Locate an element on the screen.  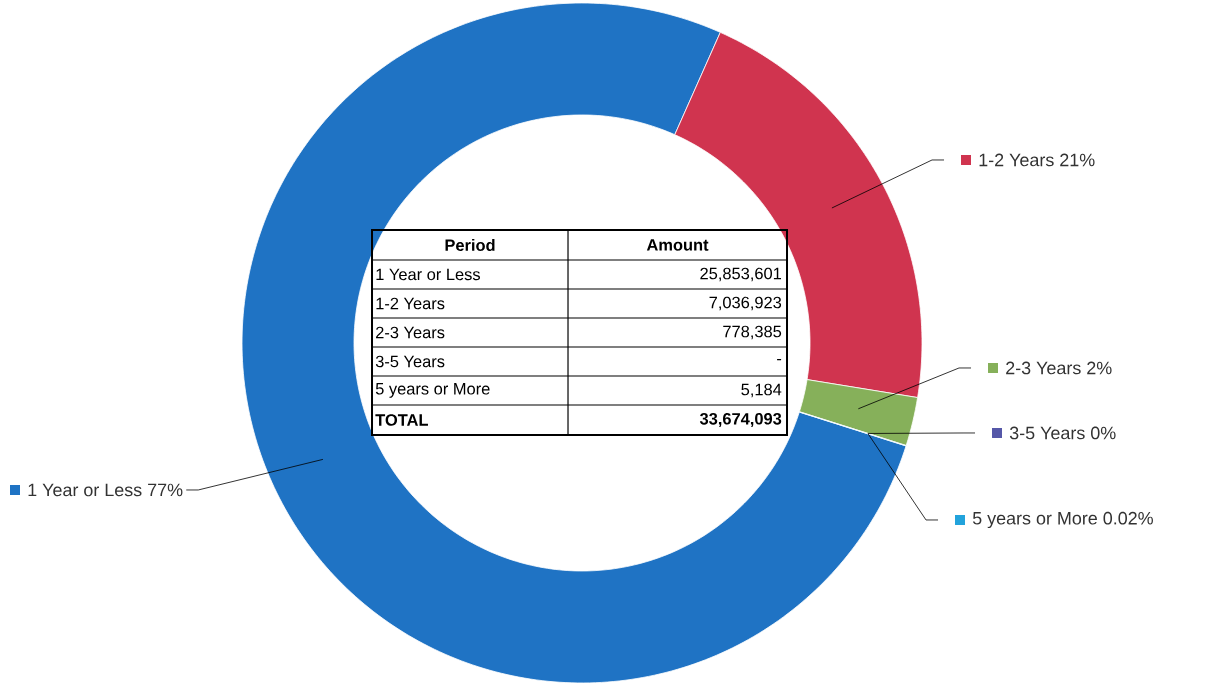
legend-label: 5 years or More is located at coordinates (1034, 520).